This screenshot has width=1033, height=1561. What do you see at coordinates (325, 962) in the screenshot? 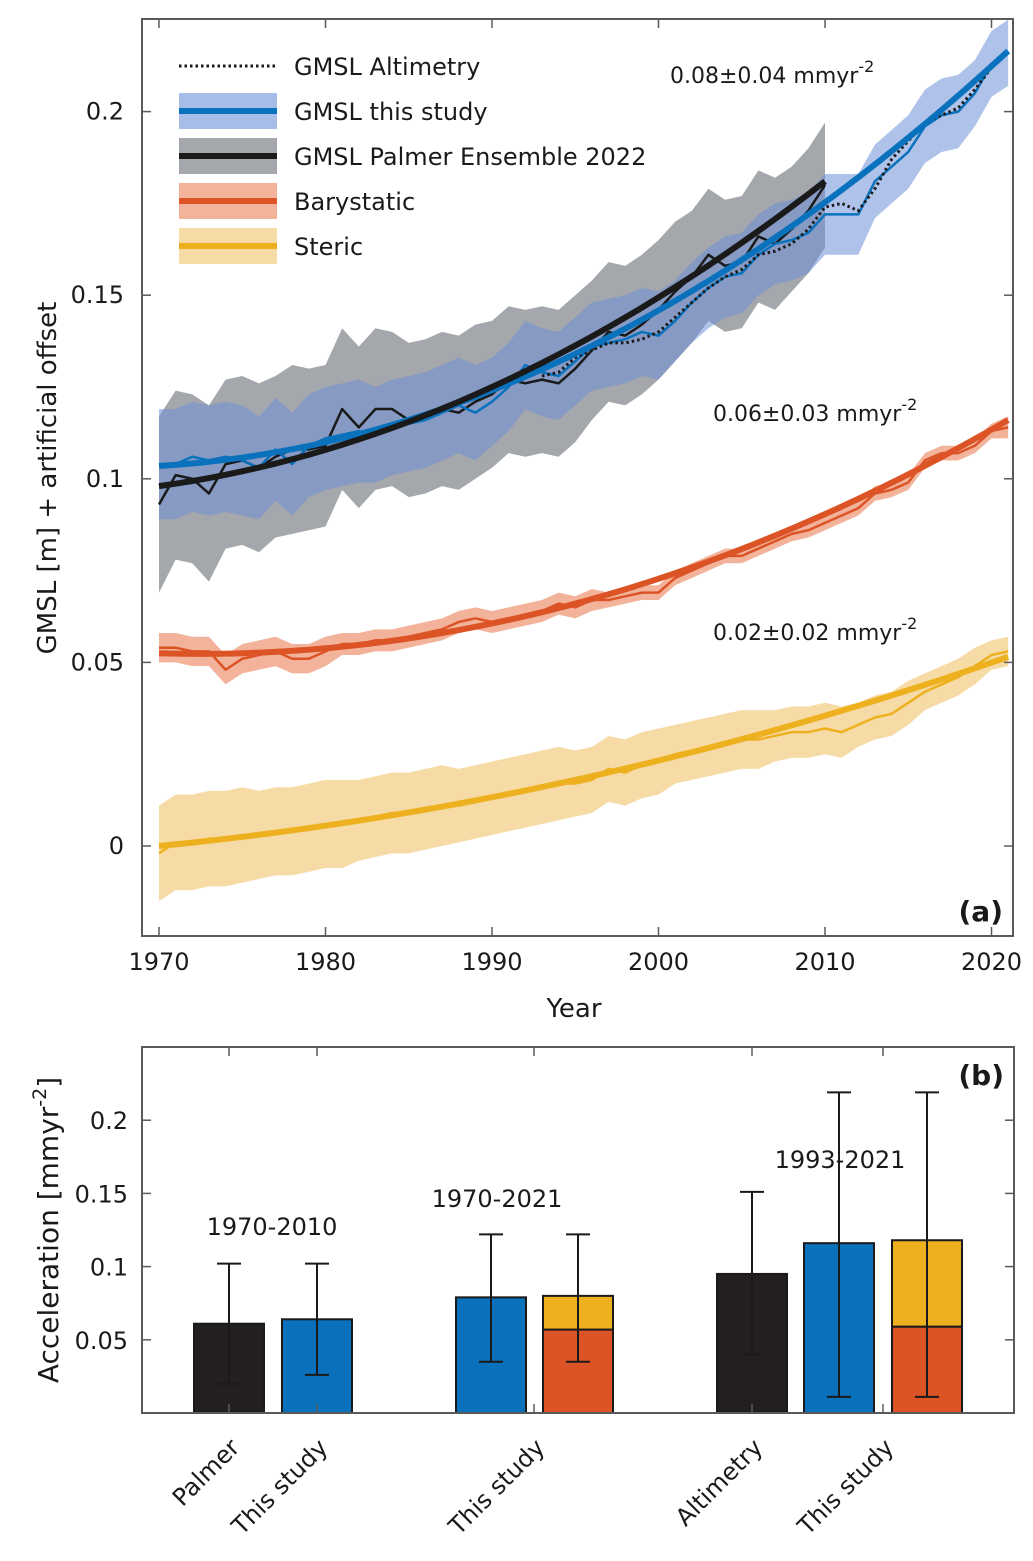
I see `x-tick-label: 1980` at bounding box center [325, 962].